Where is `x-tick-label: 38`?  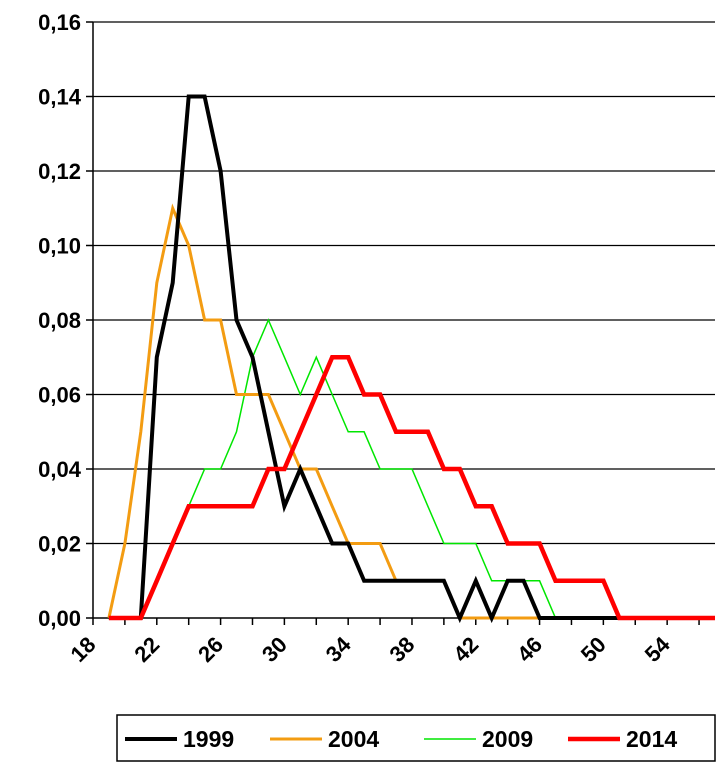
x-tick-label: 38 is located at coordinates (402, 649).